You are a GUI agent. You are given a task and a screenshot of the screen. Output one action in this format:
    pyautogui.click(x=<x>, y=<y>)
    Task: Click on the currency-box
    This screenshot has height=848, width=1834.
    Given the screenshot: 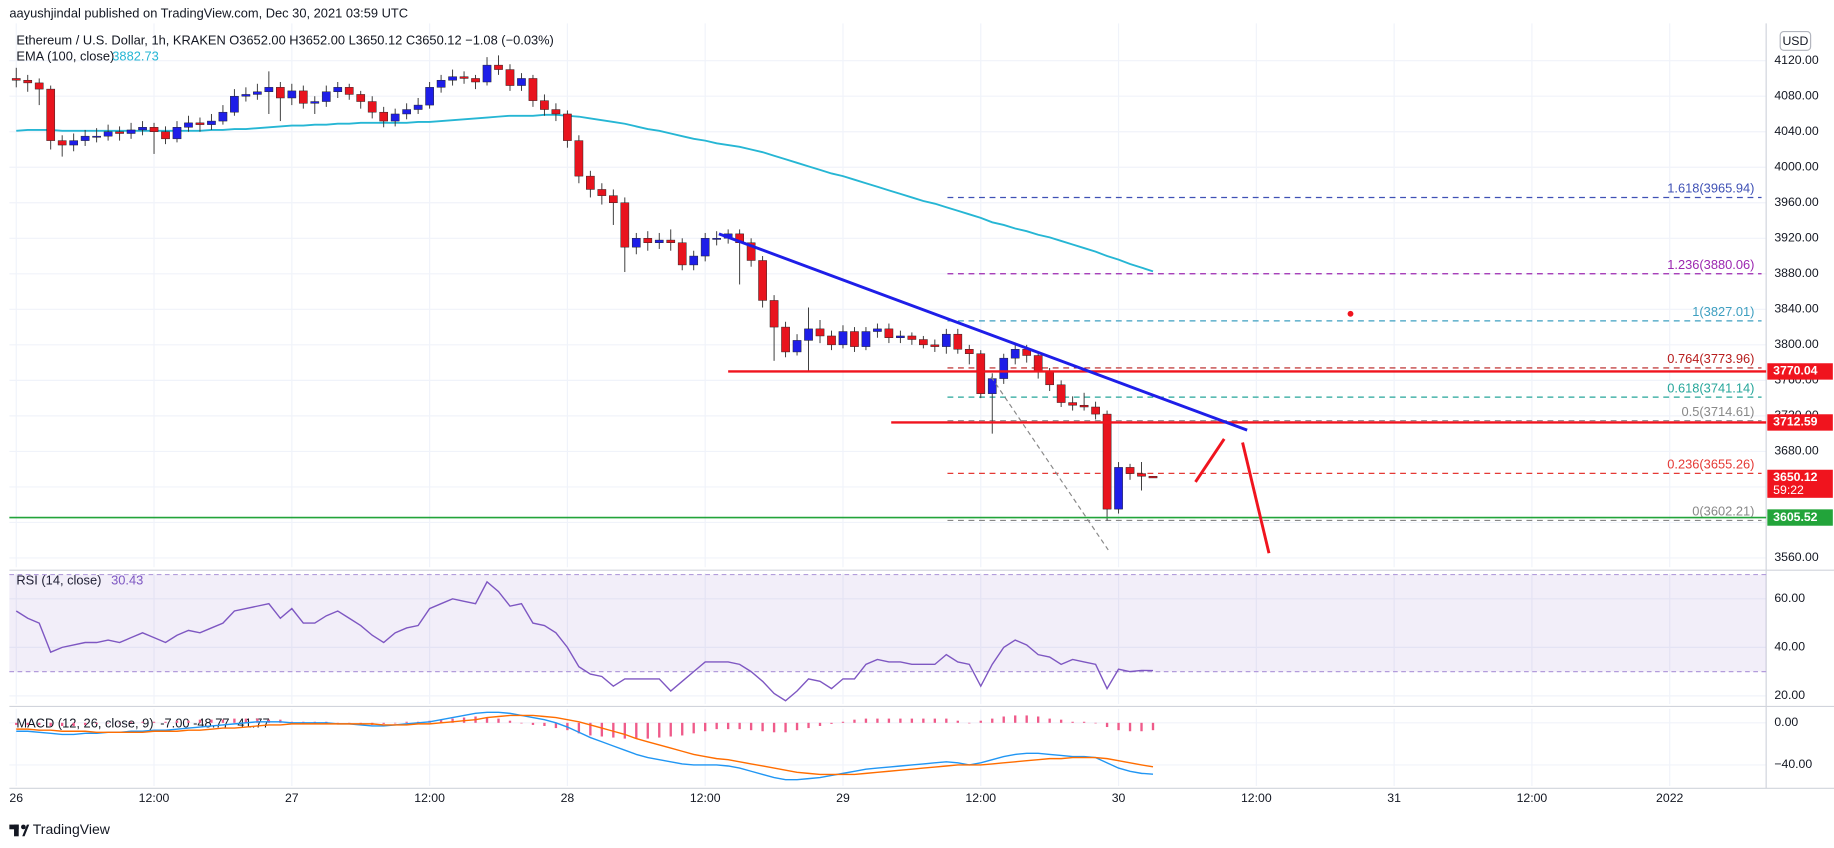 What is the action you would take?
    pyautogui.click(x=1795, y=40)
    